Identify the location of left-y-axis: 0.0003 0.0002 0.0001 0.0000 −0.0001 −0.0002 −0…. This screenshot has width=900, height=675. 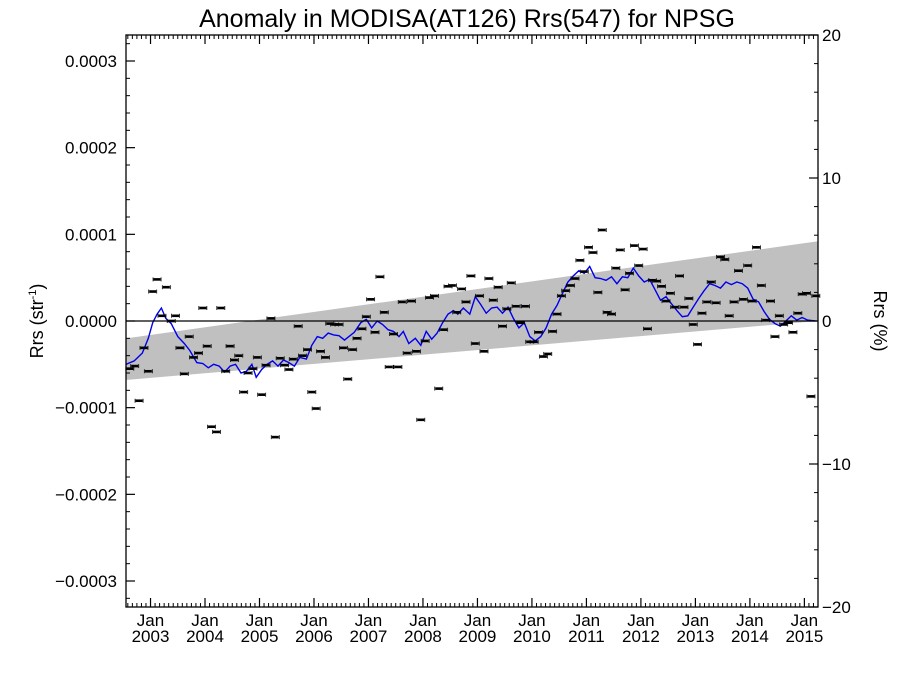
(95, 321).